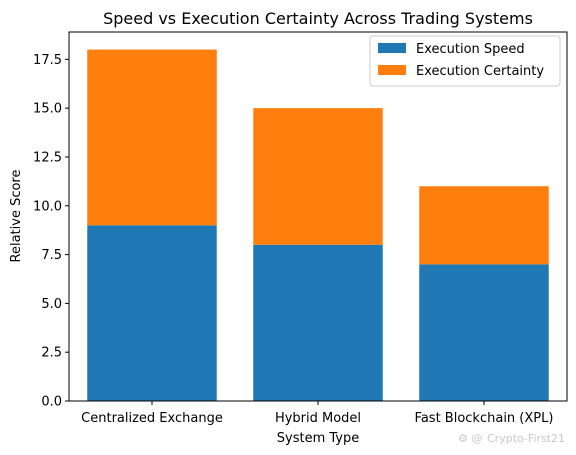 The width and height of the screenshot is (576, 455). Describe the element at coordinates (526, 438) in the screenshot. I see `watermark-text: Crypto-First21` at that location.